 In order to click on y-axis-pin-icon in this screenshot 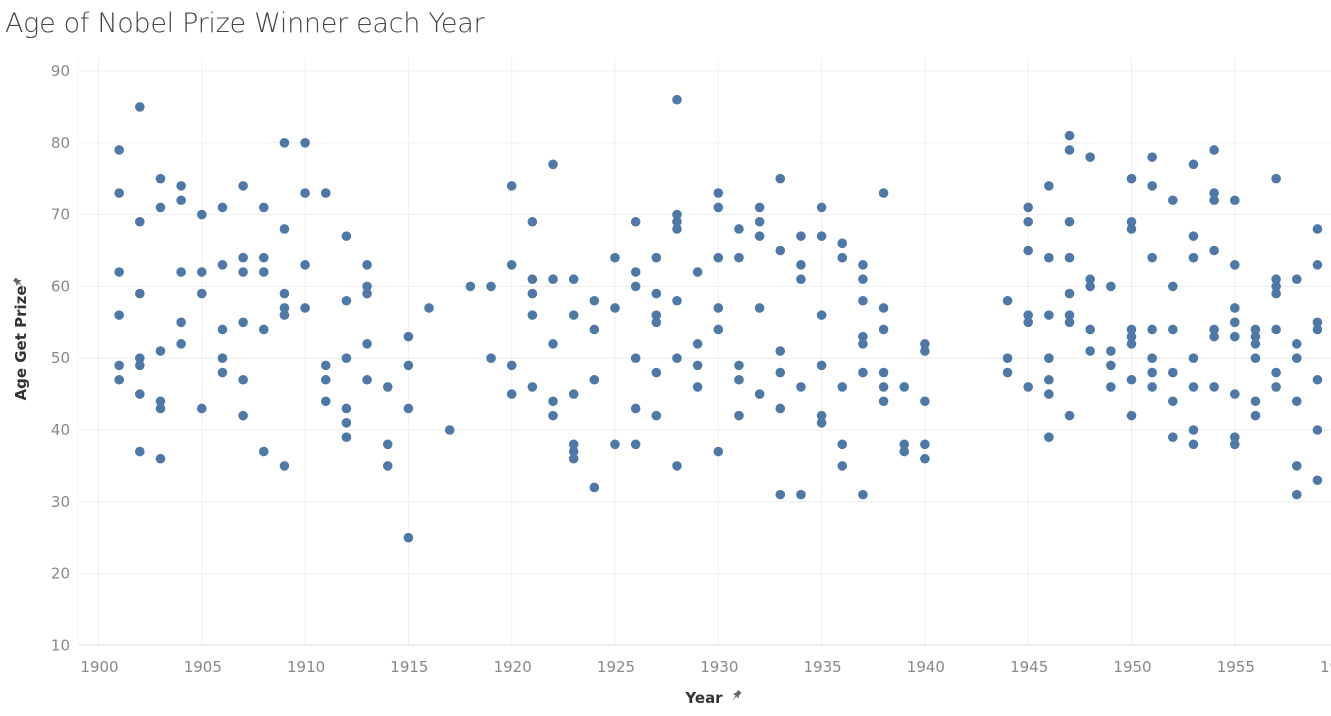, I will do `click(19, 283)`.